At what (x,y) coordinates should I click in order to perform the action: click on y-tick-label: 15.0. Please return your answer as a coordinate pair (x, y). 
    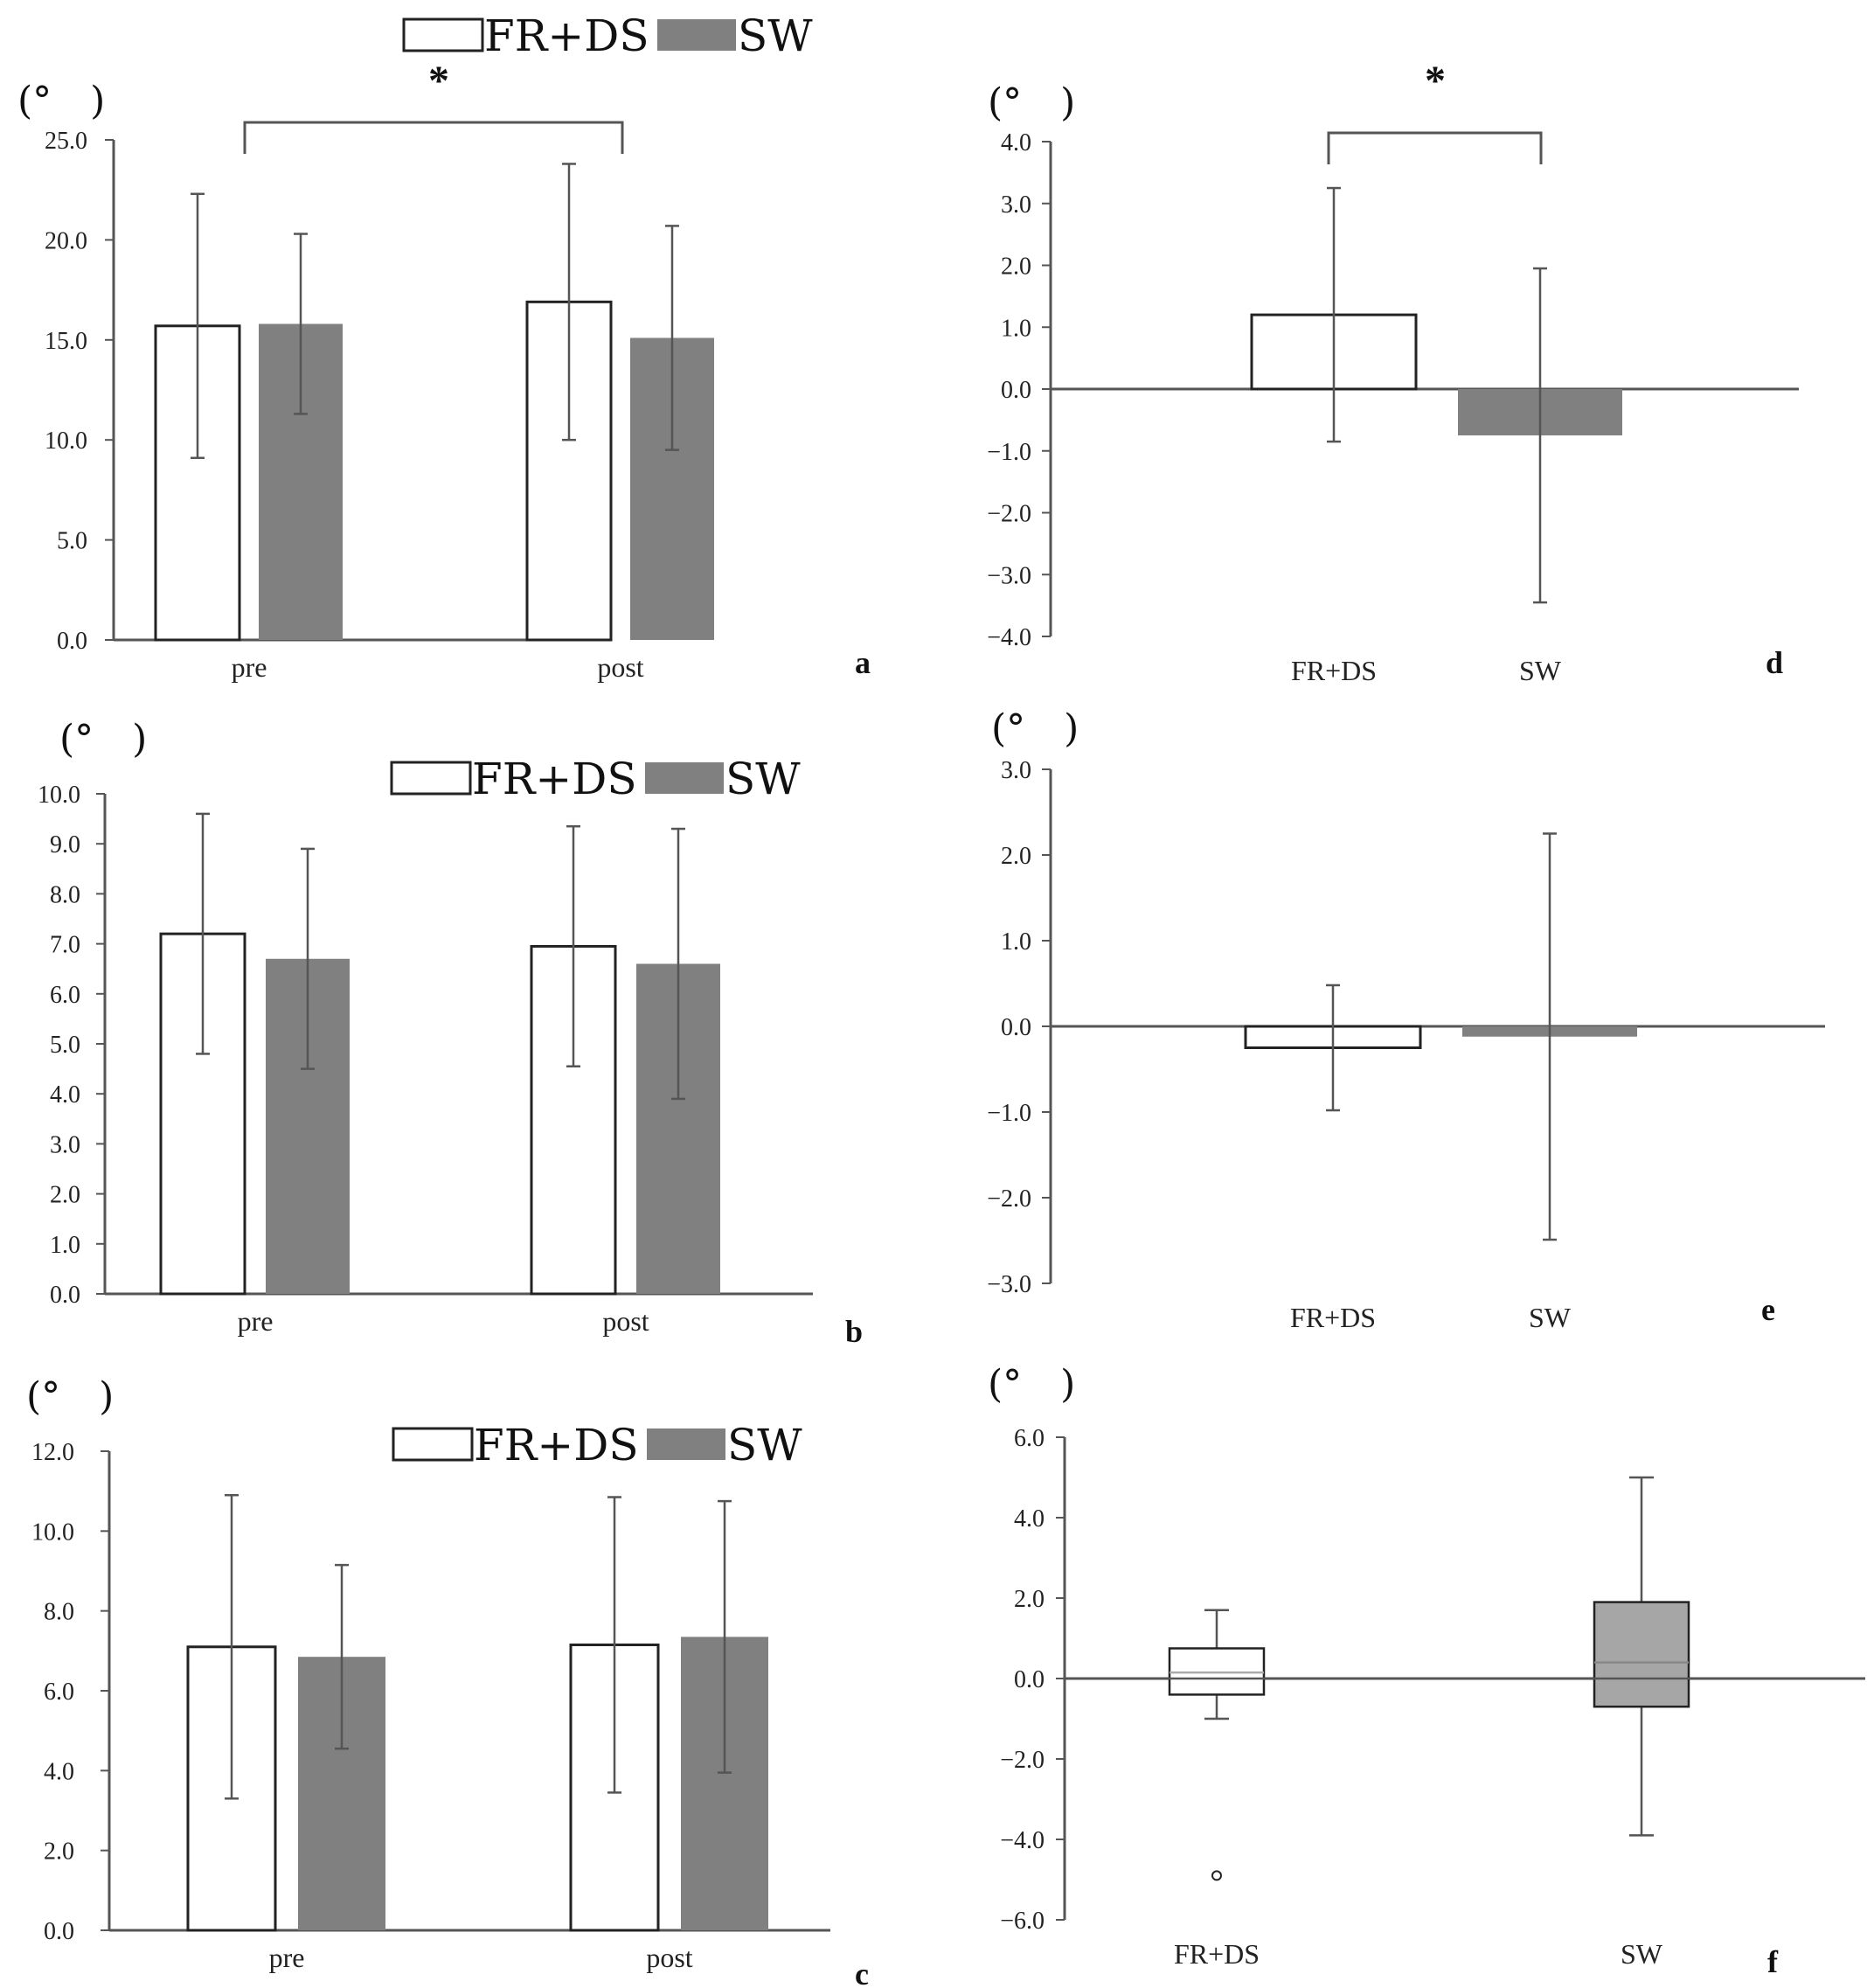
    Looking at the image, I should click on (66, 341).